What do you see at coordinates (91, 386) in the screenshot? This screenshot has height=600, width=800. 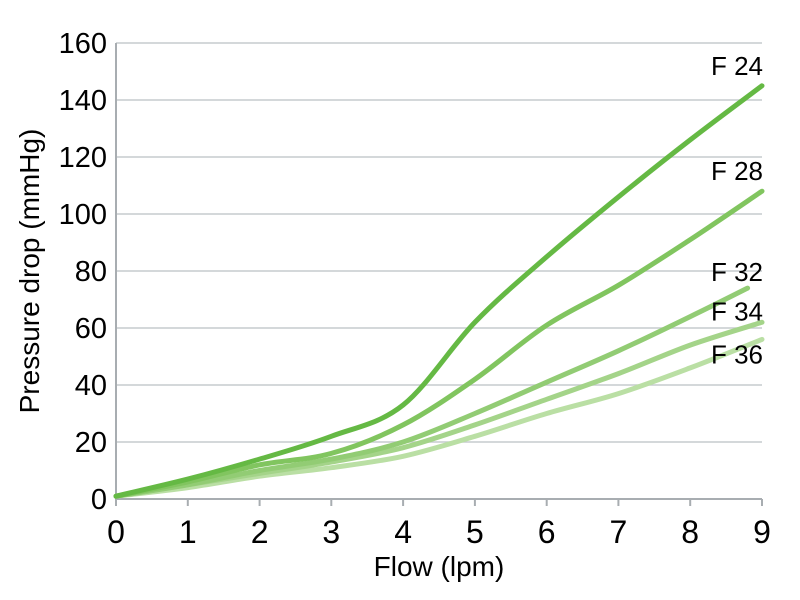 I see `y-tick-label: 40` at bounding box center [91, 386].